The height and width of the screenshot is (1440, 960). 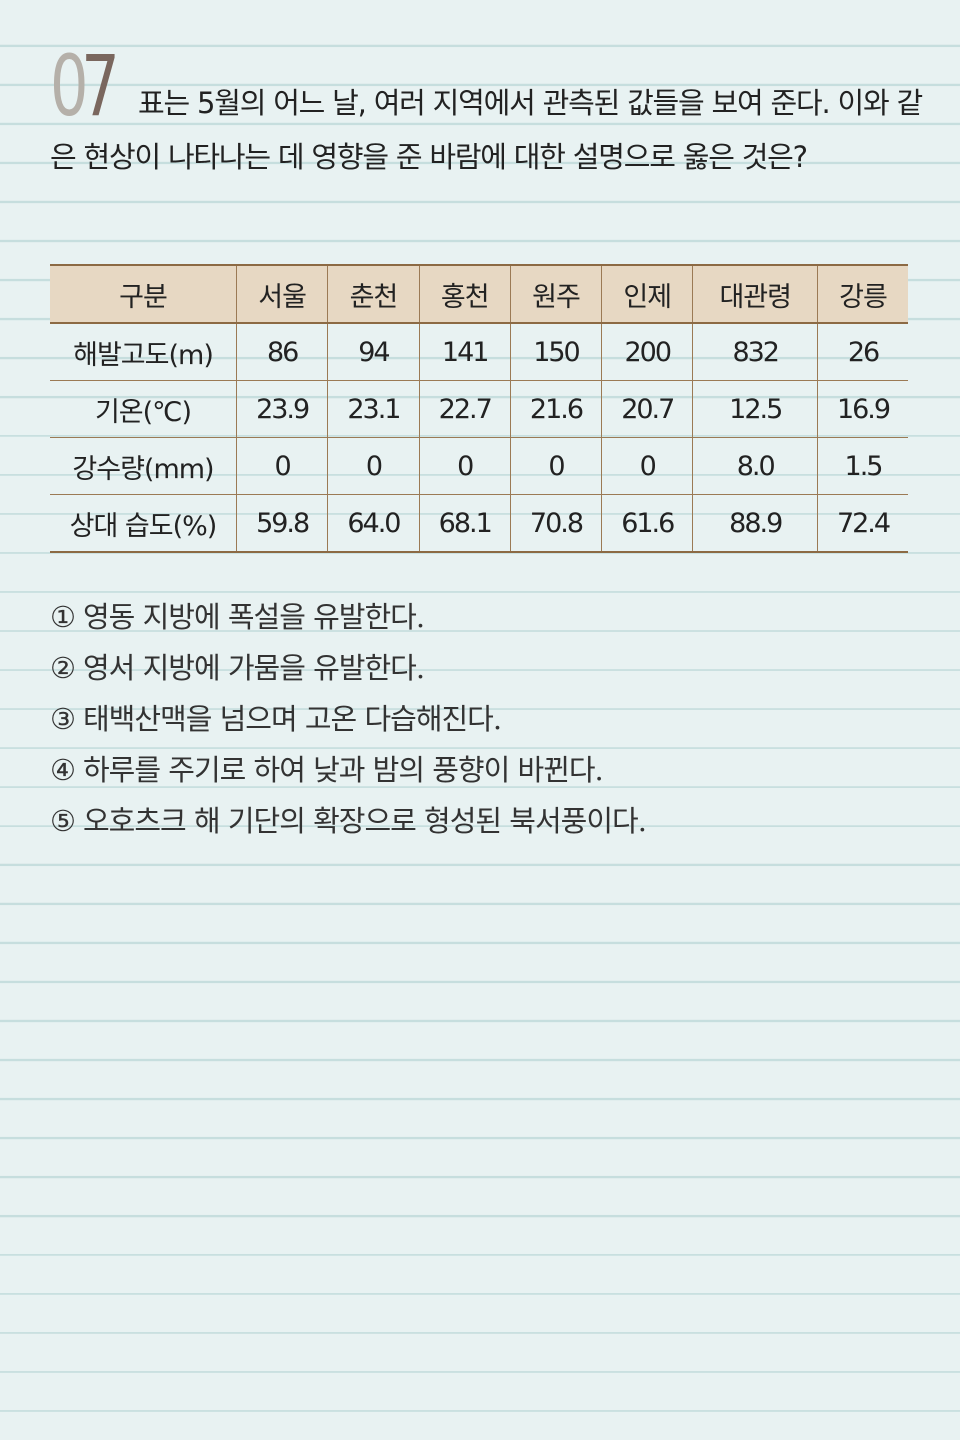 I want to click on table-cell: 26, so click(x=862, y=351).